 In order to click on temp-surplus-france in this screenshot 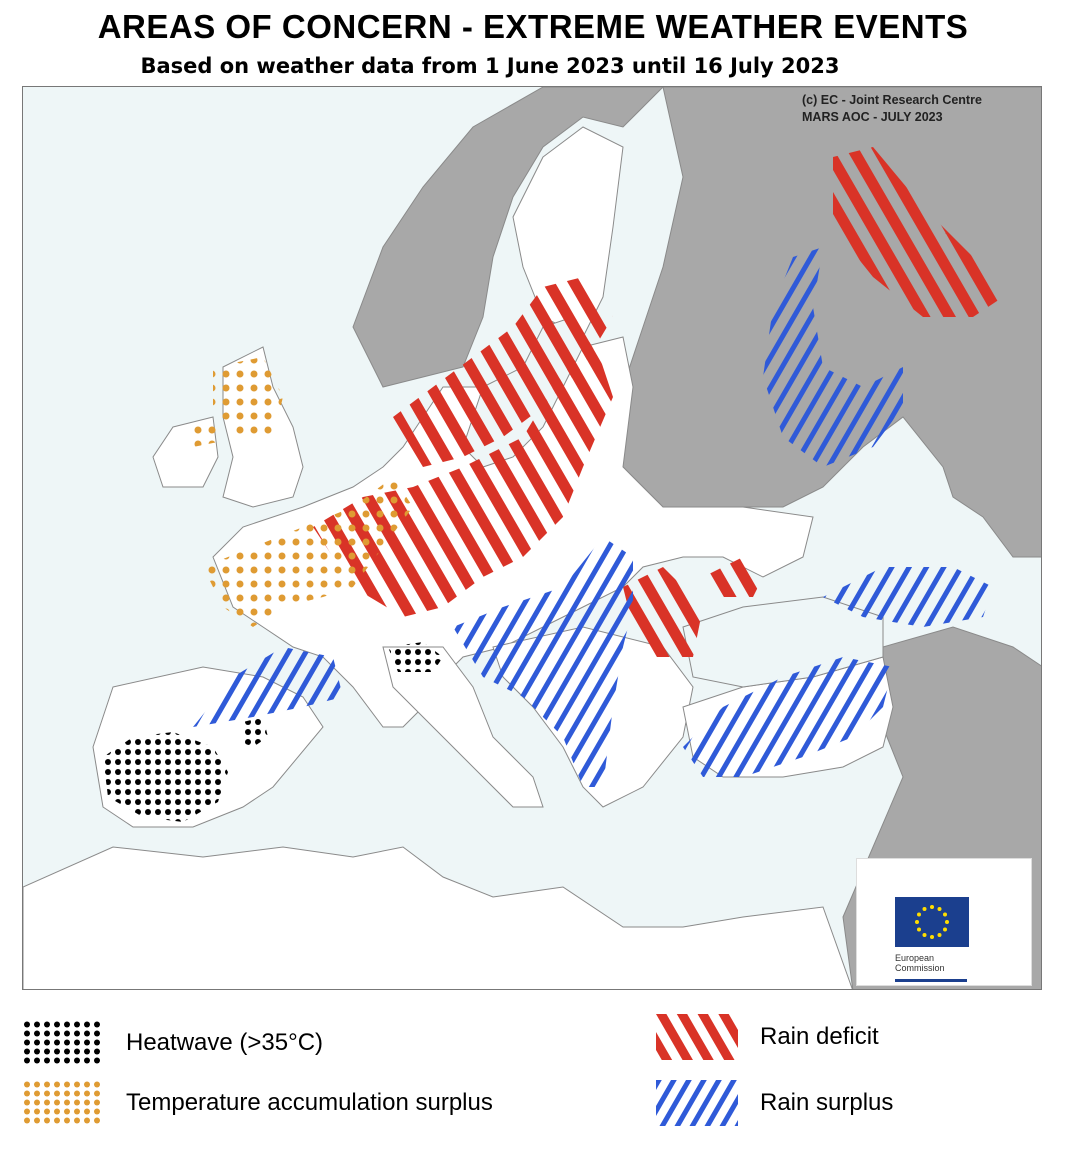, I will do `click(308, 552)`.